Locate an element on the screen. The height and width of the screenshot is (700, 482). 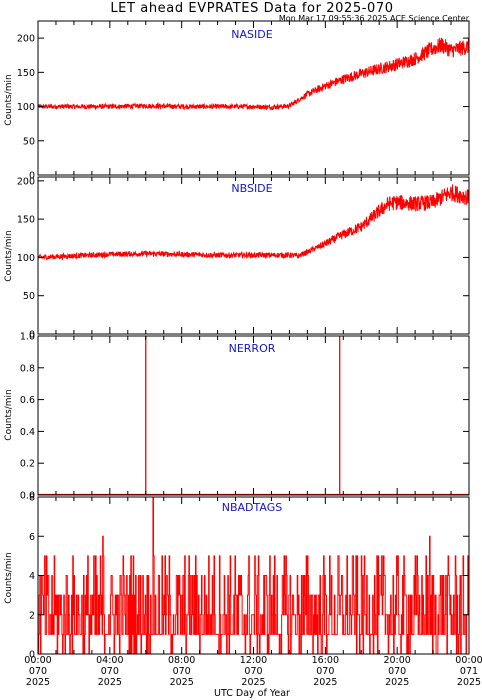
naside-y-tick-label: 100 is located at coordinates (26, 107).